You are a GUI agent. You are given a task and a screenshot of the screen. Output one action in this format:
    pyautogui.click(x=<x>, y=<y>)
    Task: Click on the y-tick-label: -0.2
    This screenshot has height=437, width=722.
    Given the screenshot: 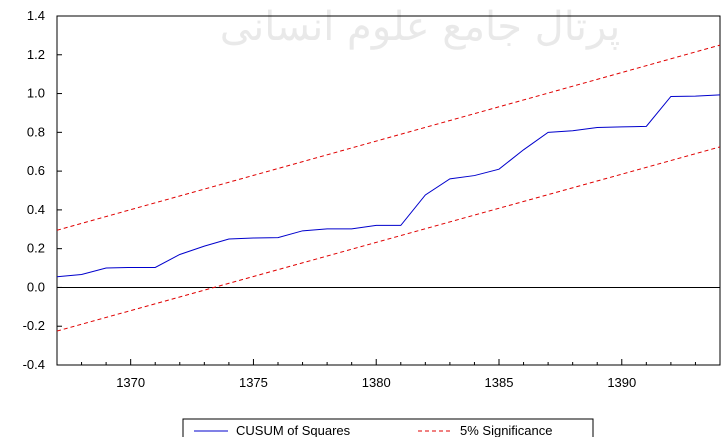 What is the action you would take?
    pyautogui.click(x=34, y=325)
    